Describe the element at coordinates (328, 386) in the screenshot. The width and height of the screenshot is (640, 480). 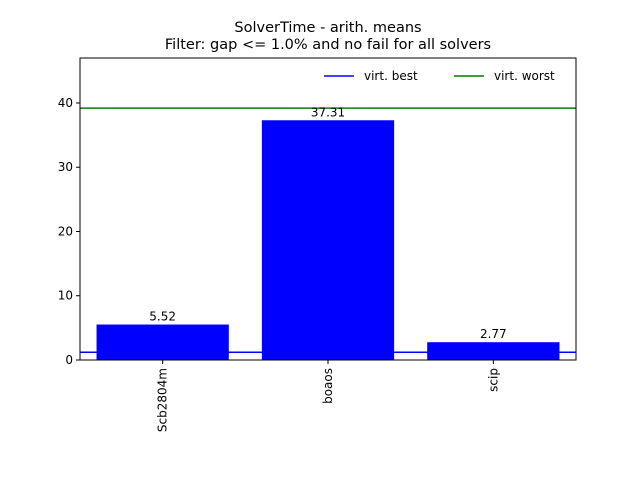
I see `x-tick-label-boaos: boaos` at that location.